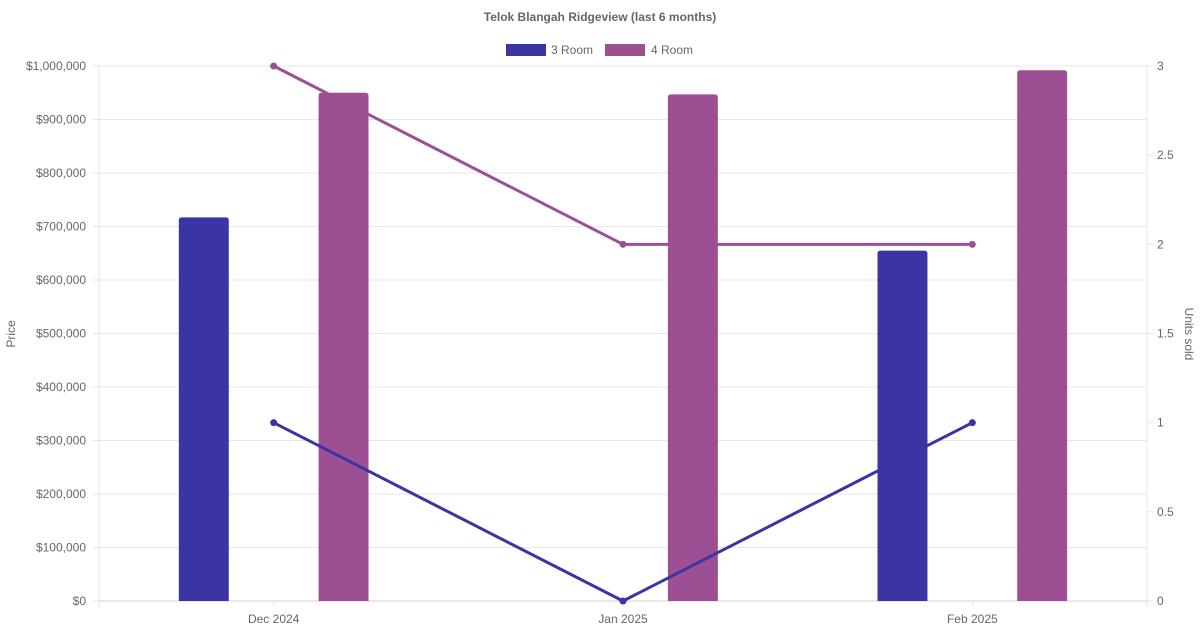  Describe the element at coordinates (61, 173) in the screenshot. I see `left-tick-label: $800,000` at that location.